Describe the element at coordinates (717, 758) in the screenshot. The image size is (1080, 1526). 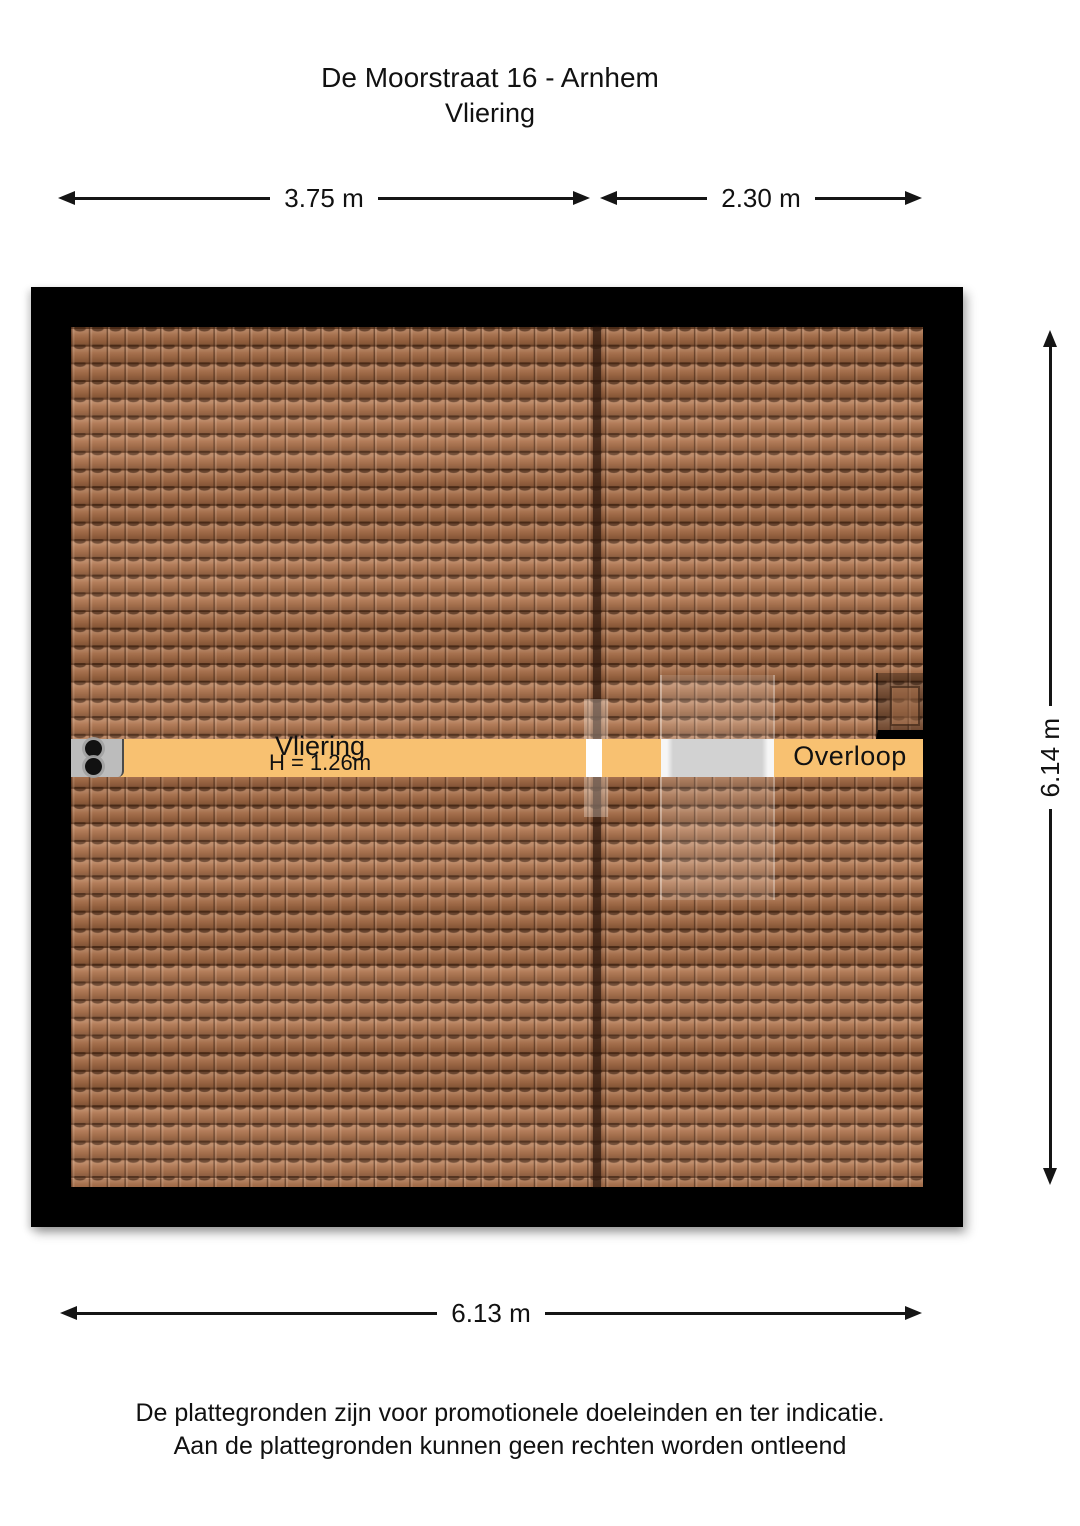
I see `stairs-opening` at that location.